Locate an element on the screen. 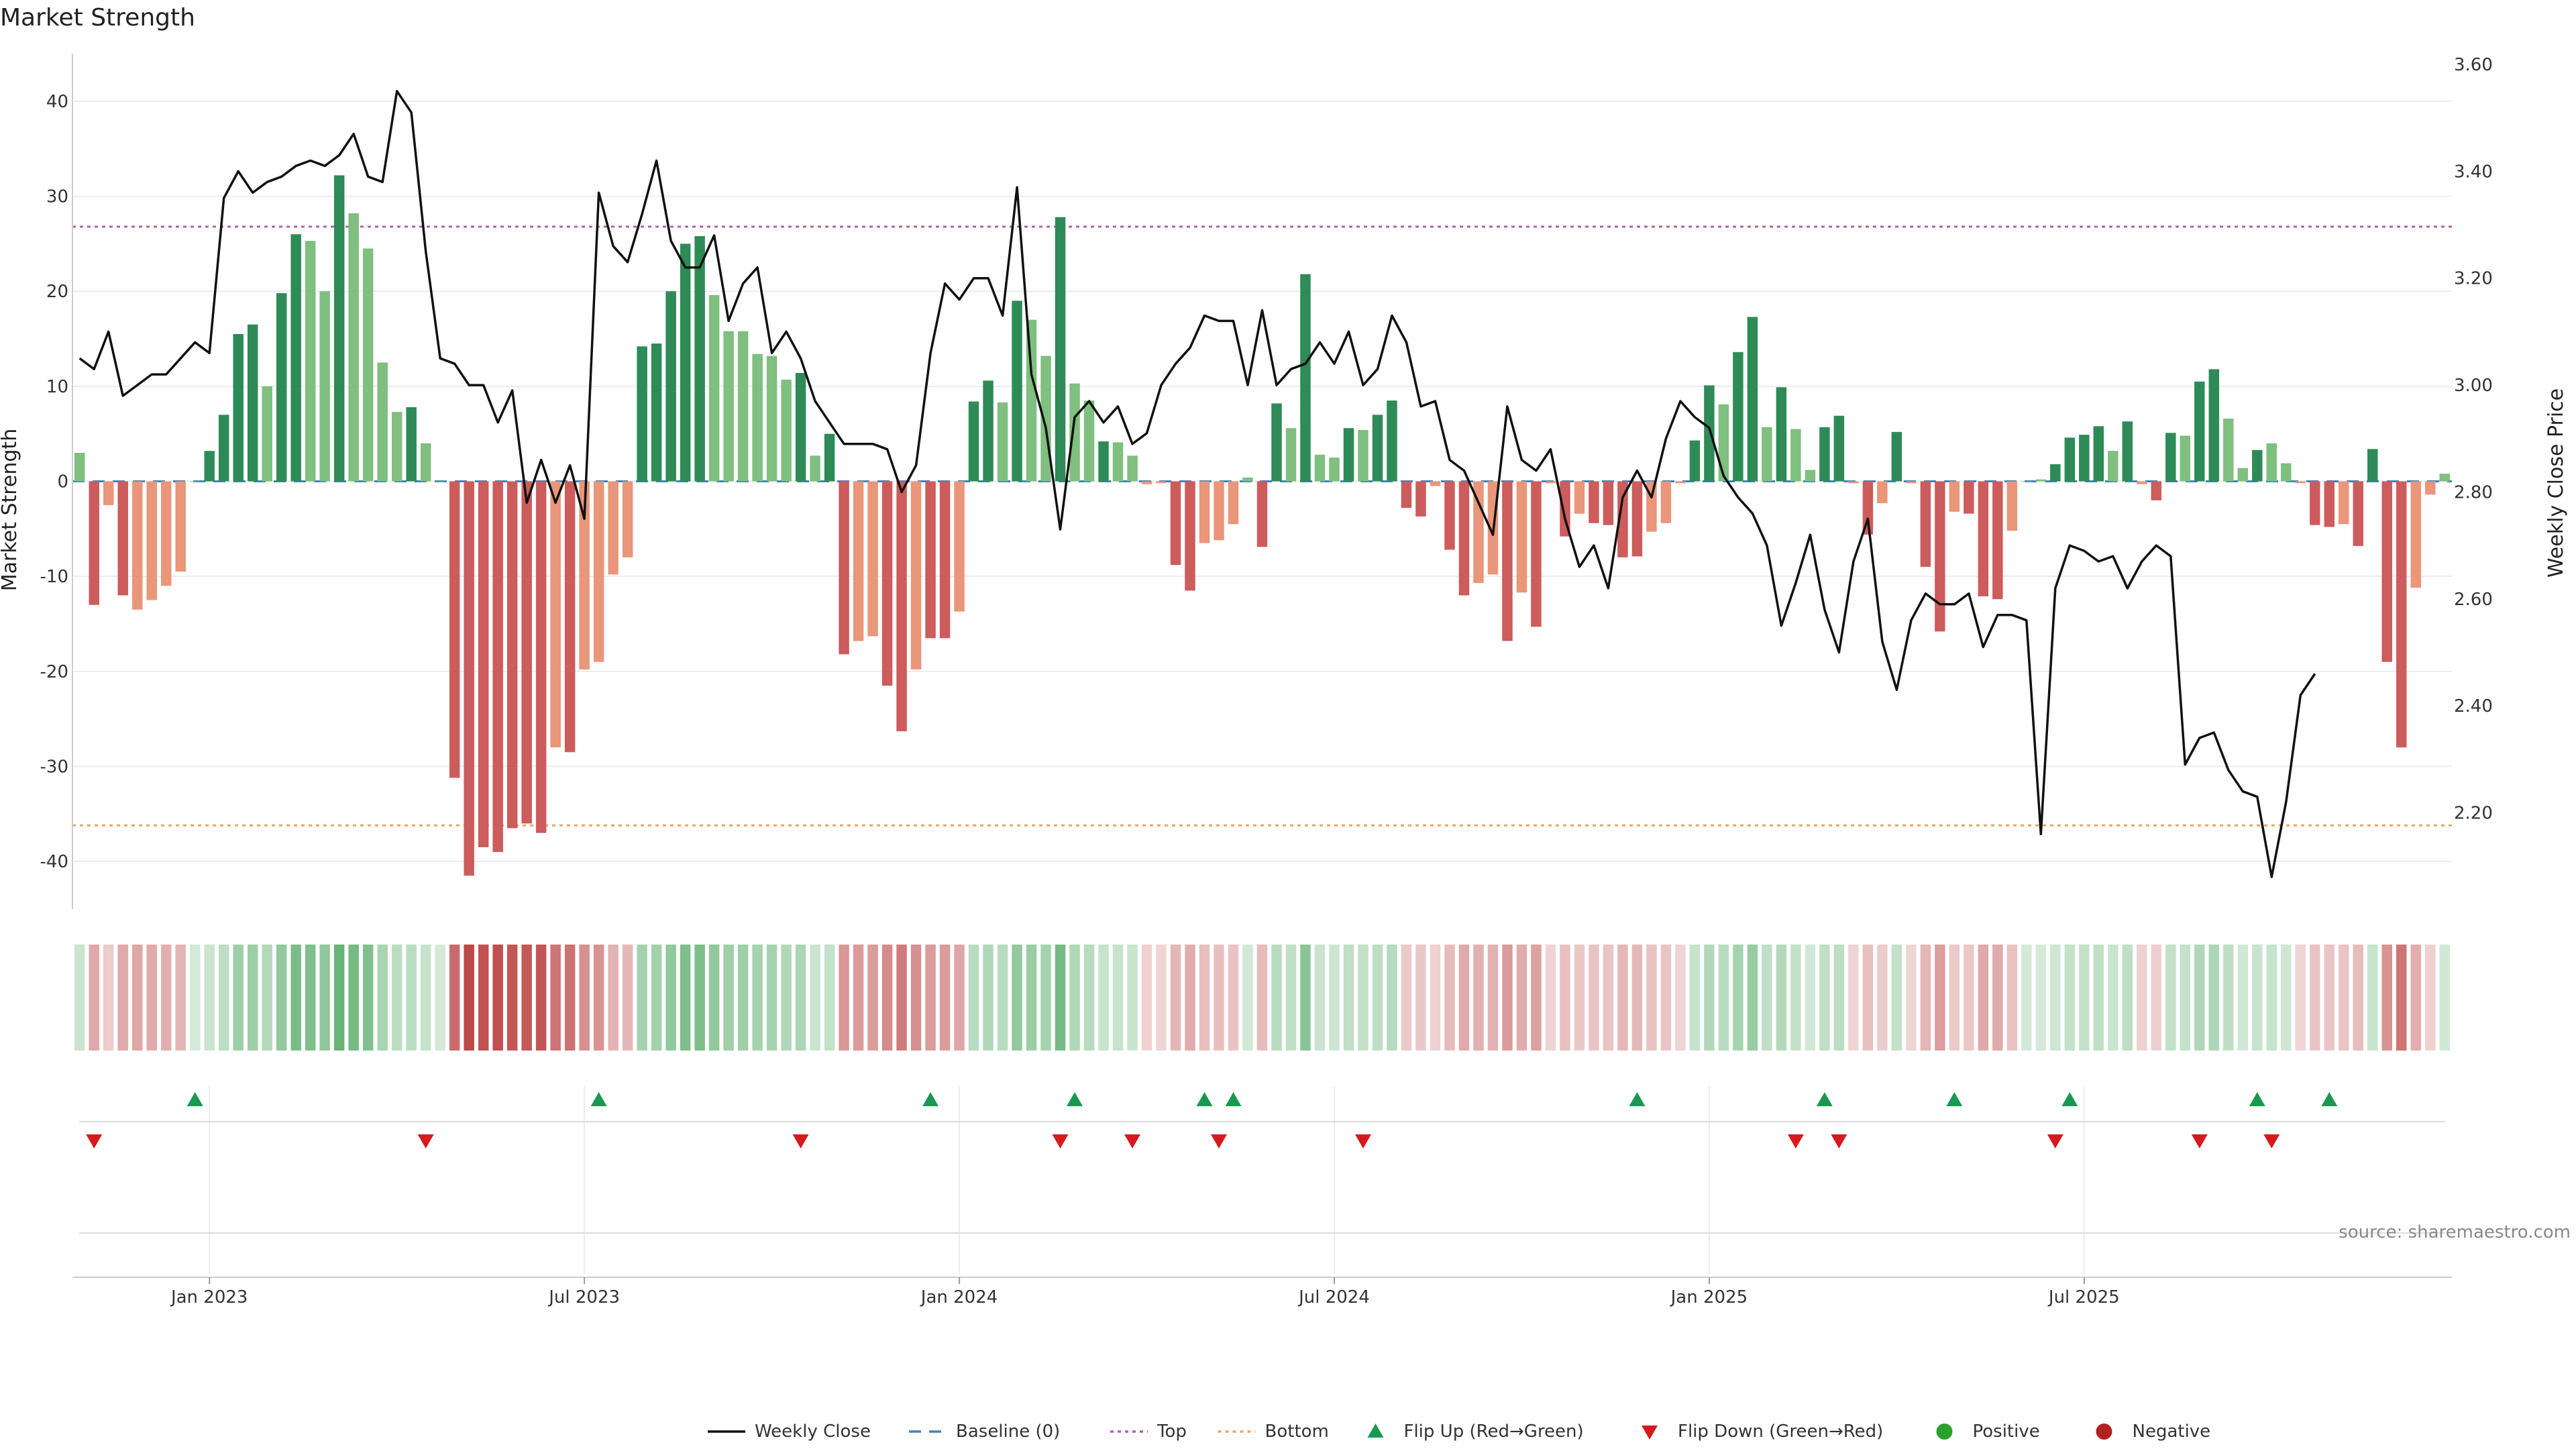  right-tick-label: 2.20 is located at coordinates (2473, 814).